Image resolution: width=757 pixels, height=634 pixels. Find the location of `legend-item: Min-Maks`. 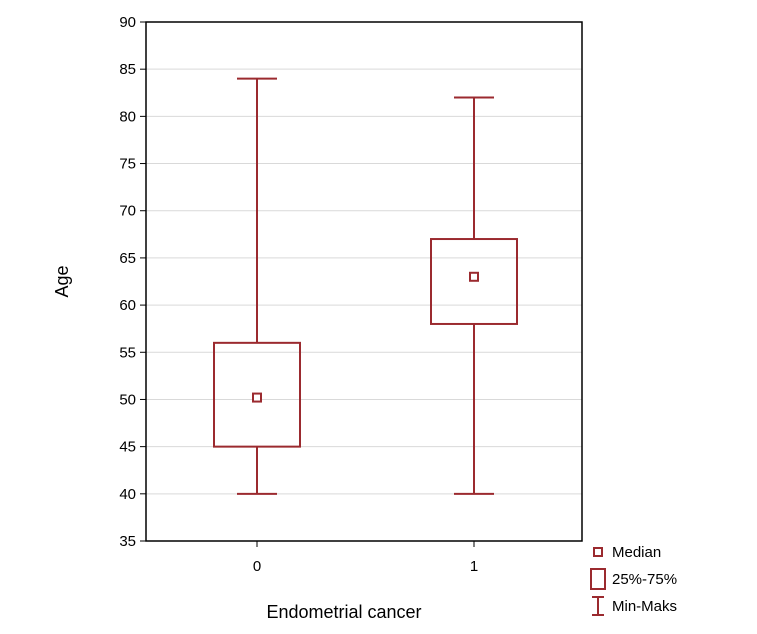

legend-item: Min-Maks is located at coordinates (634, 606).